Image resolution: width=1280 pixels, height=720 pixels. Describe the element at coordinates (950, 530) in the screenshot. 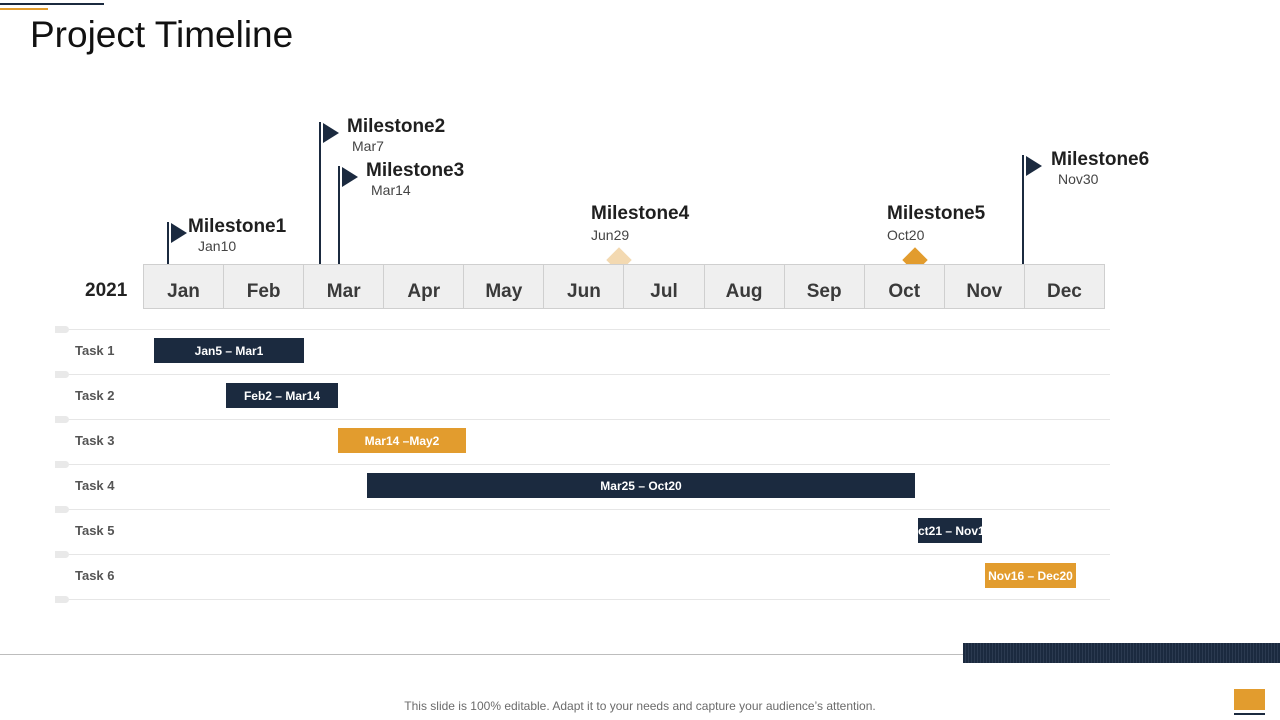

I see `task-bar: Oct21 – Nov15` at that location.